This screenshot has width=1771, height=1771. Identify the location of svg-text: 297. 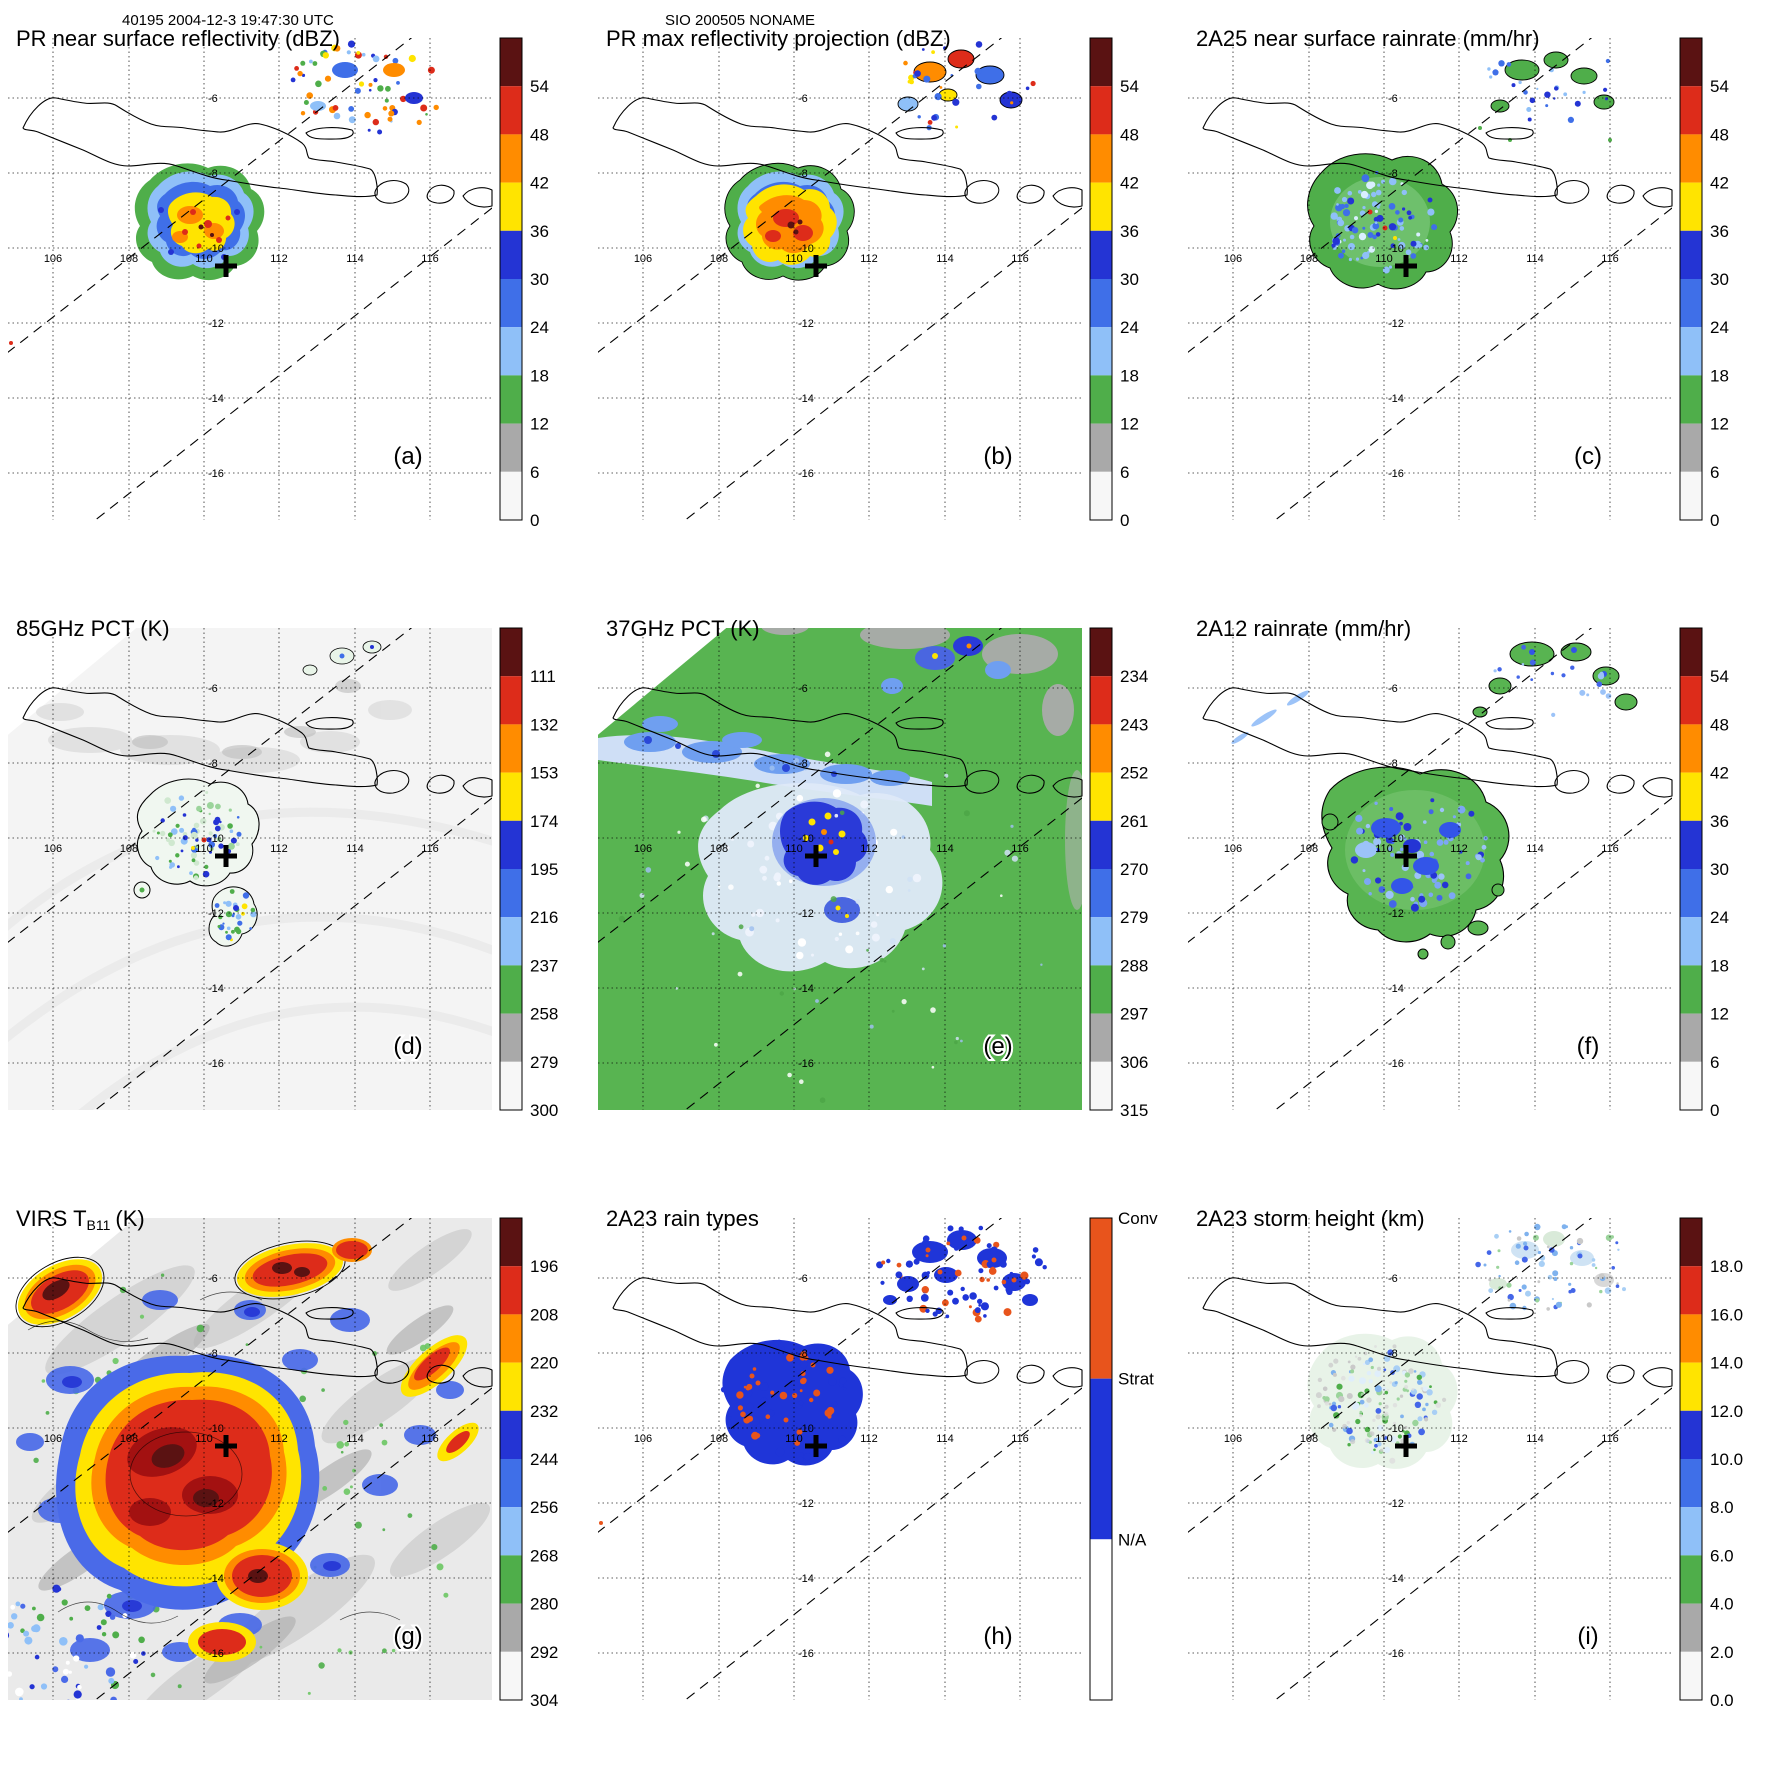
(1134, 1014).